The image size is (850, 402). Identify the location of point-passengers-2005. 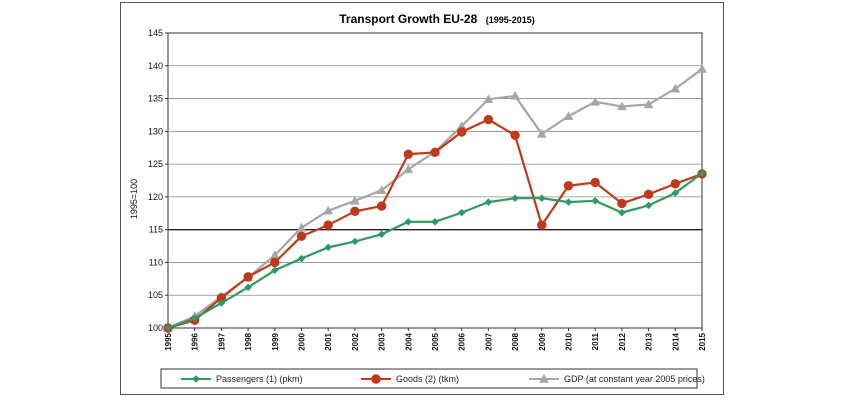
(435, 221).